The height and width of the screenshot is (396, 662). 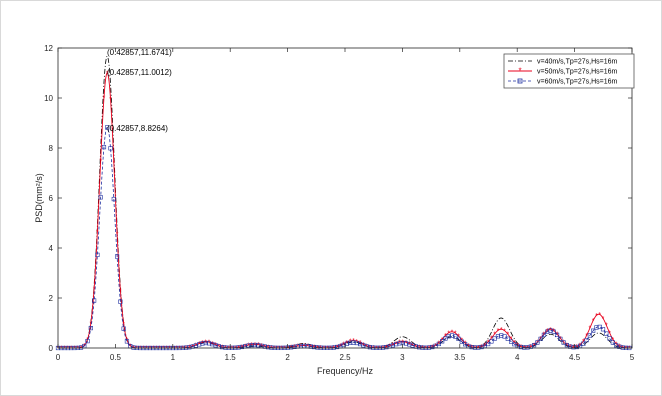 I want to click on x-tick-label: 1, so click(x=173, y=357).